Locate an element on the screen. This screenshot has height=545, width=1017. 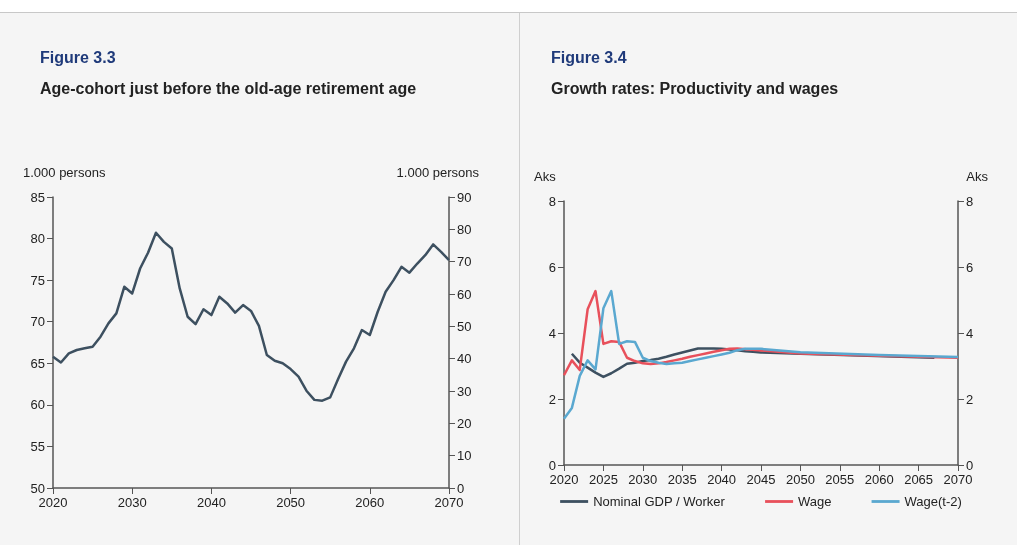
y2-axis-title: Aks is located at coordinates (977, 176).